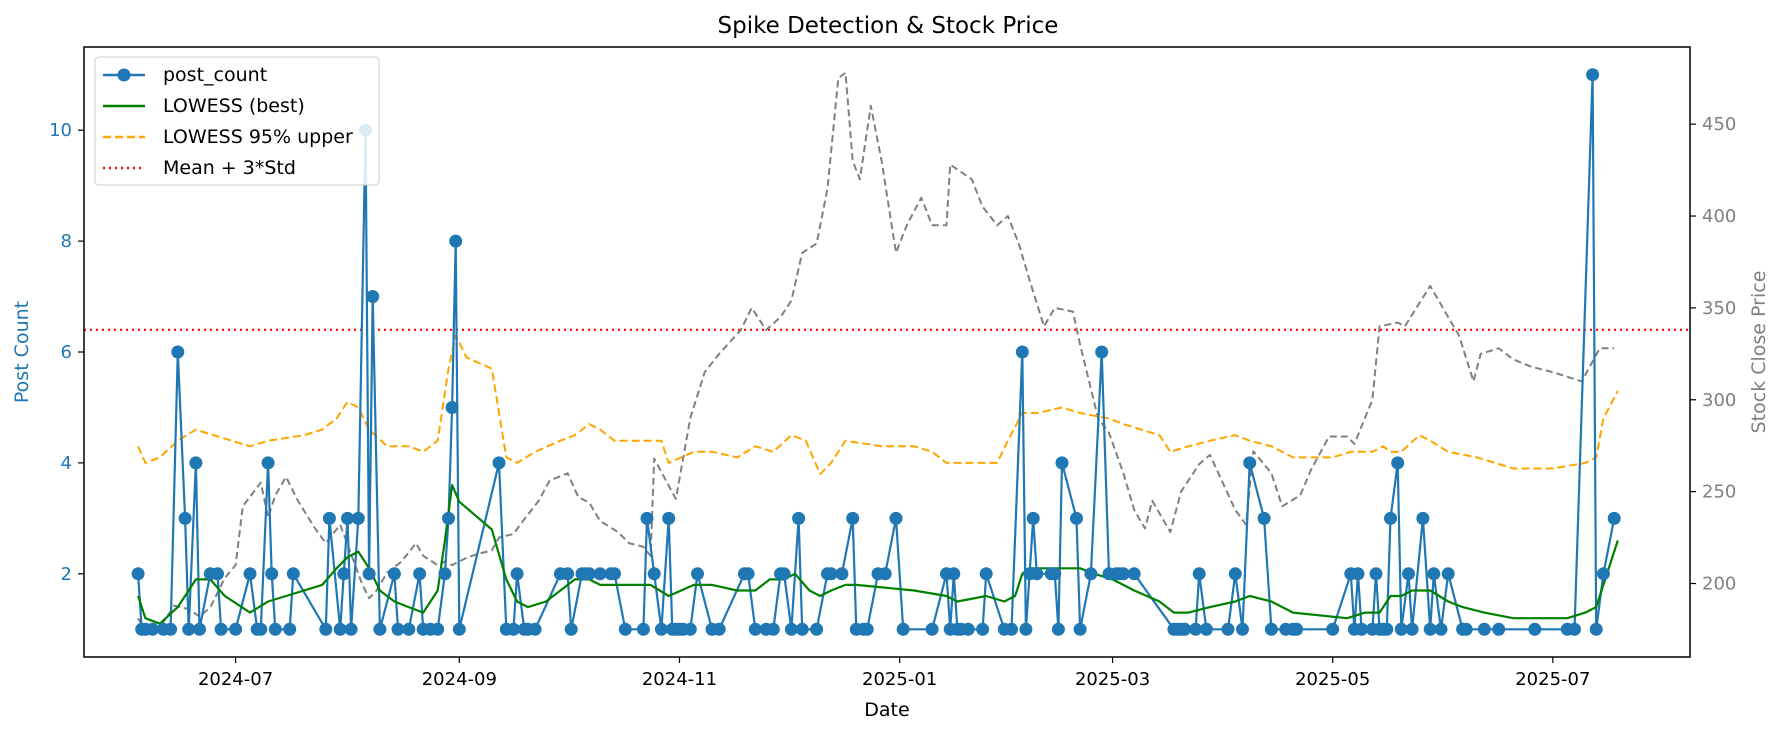  Describe the element at coordinates (60, 130) in the screenshot. I see `y-left-tick-label: 10` at that location.